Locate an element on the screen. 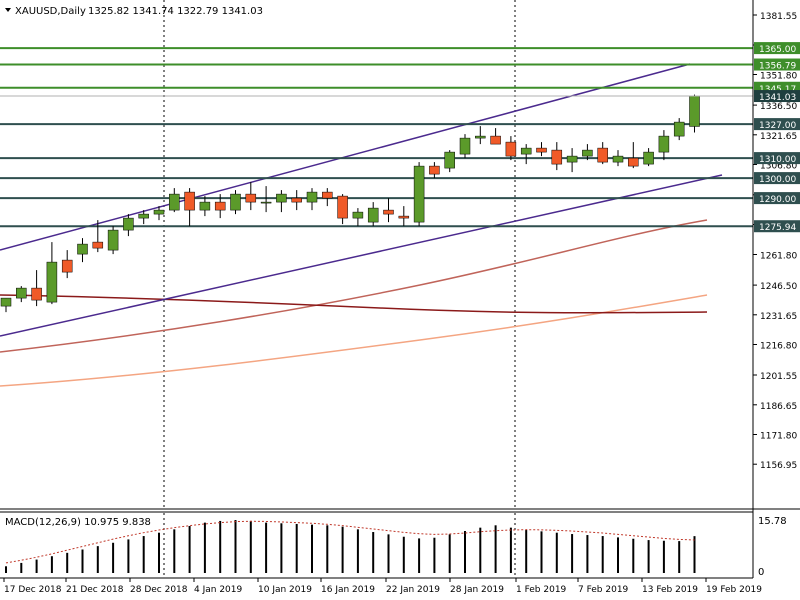  price-tick-label: 1381.55 is located at coordinates (778, 17).